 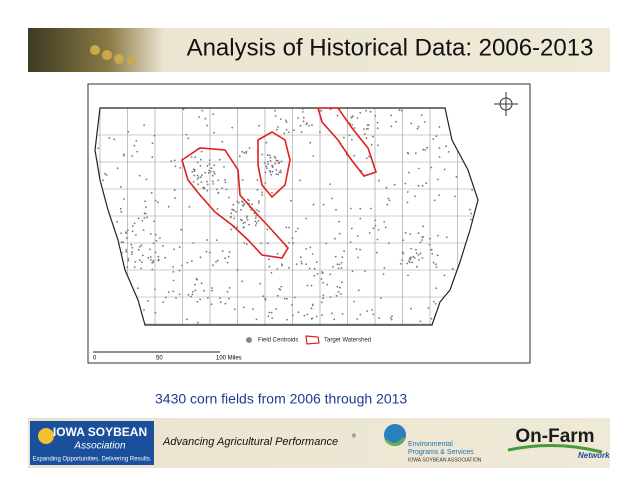 What do you see at coordinates (594, 455) in the screenshot?
I see `ofn-sub: Network` at bounding box center [594, 455].